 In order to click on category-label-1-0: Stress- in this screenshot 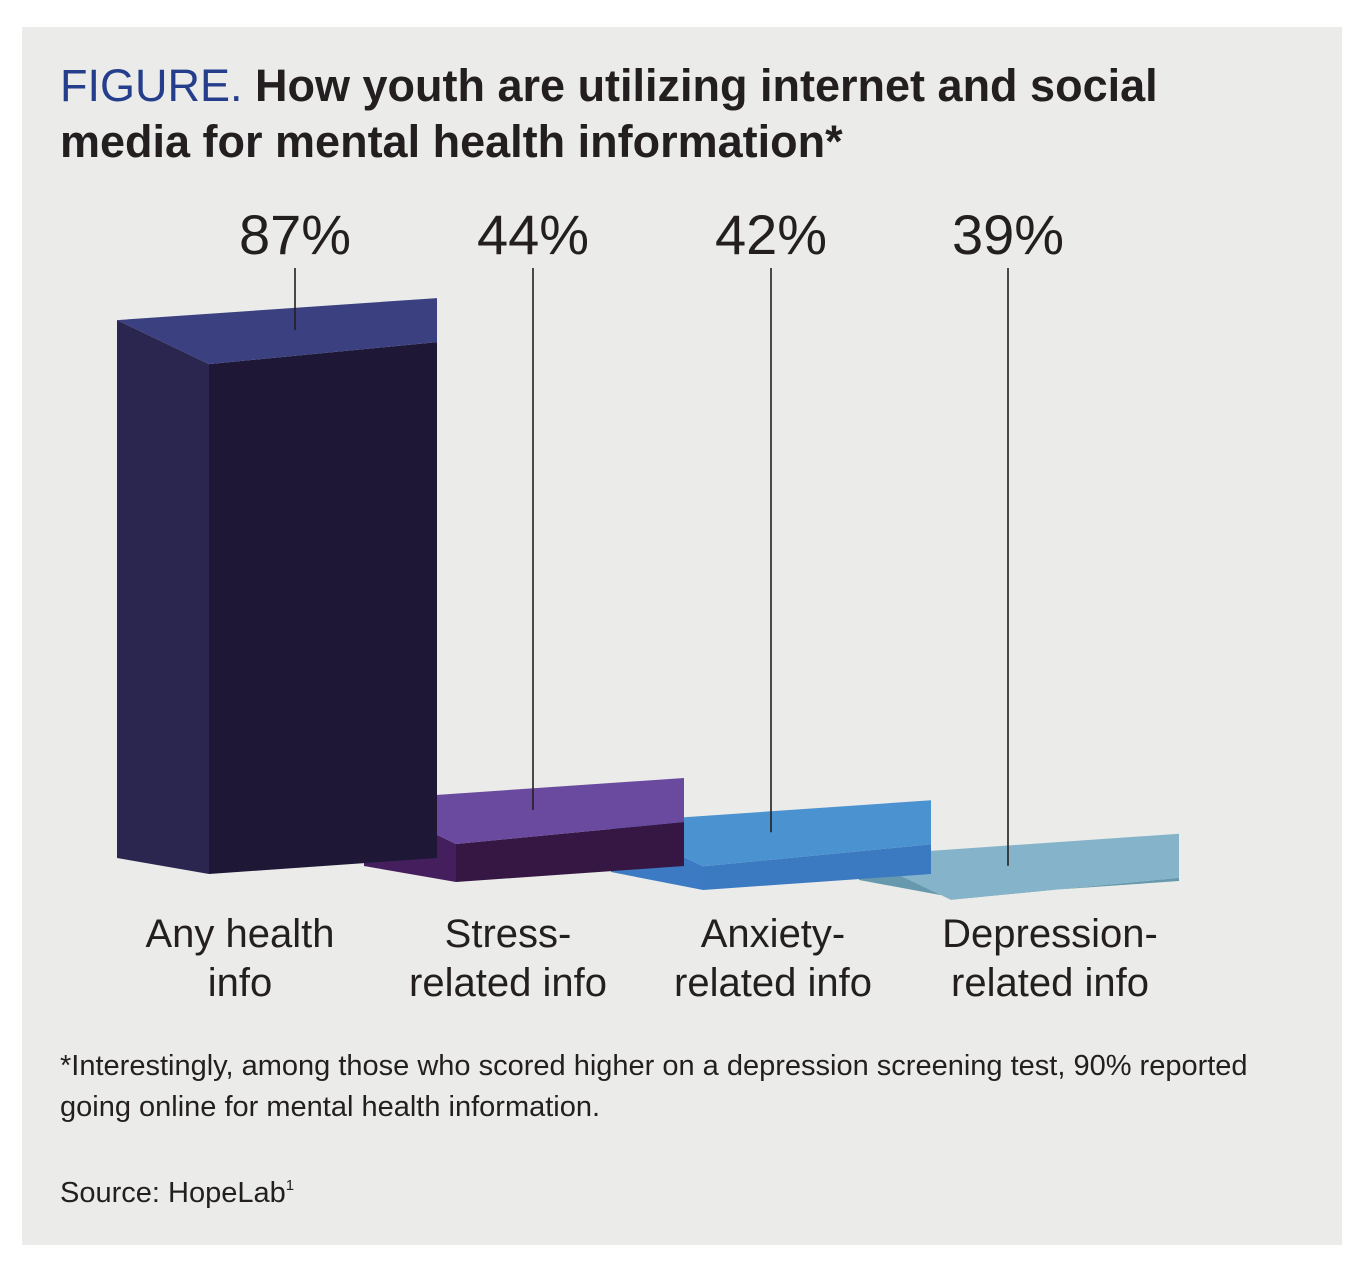, I will do `click(508, 934)`.